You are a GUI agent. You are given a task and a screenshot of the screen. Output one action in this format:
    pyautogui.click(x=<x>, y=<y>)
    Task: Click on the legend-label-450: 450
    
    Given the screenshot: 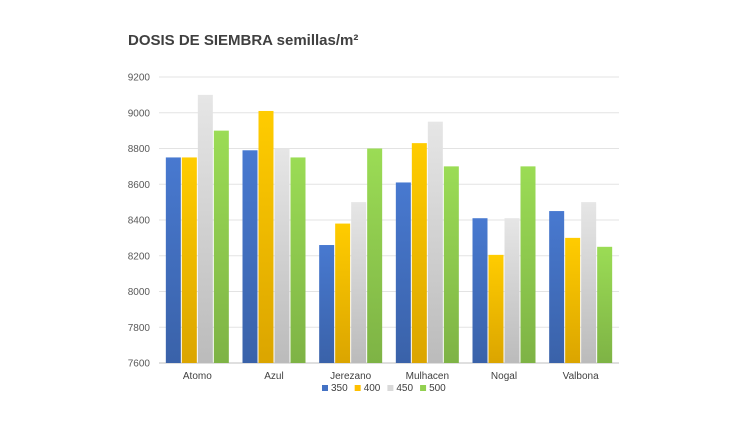 What is the action you would take?
    pyautogui.click(x=404, y=388)
    